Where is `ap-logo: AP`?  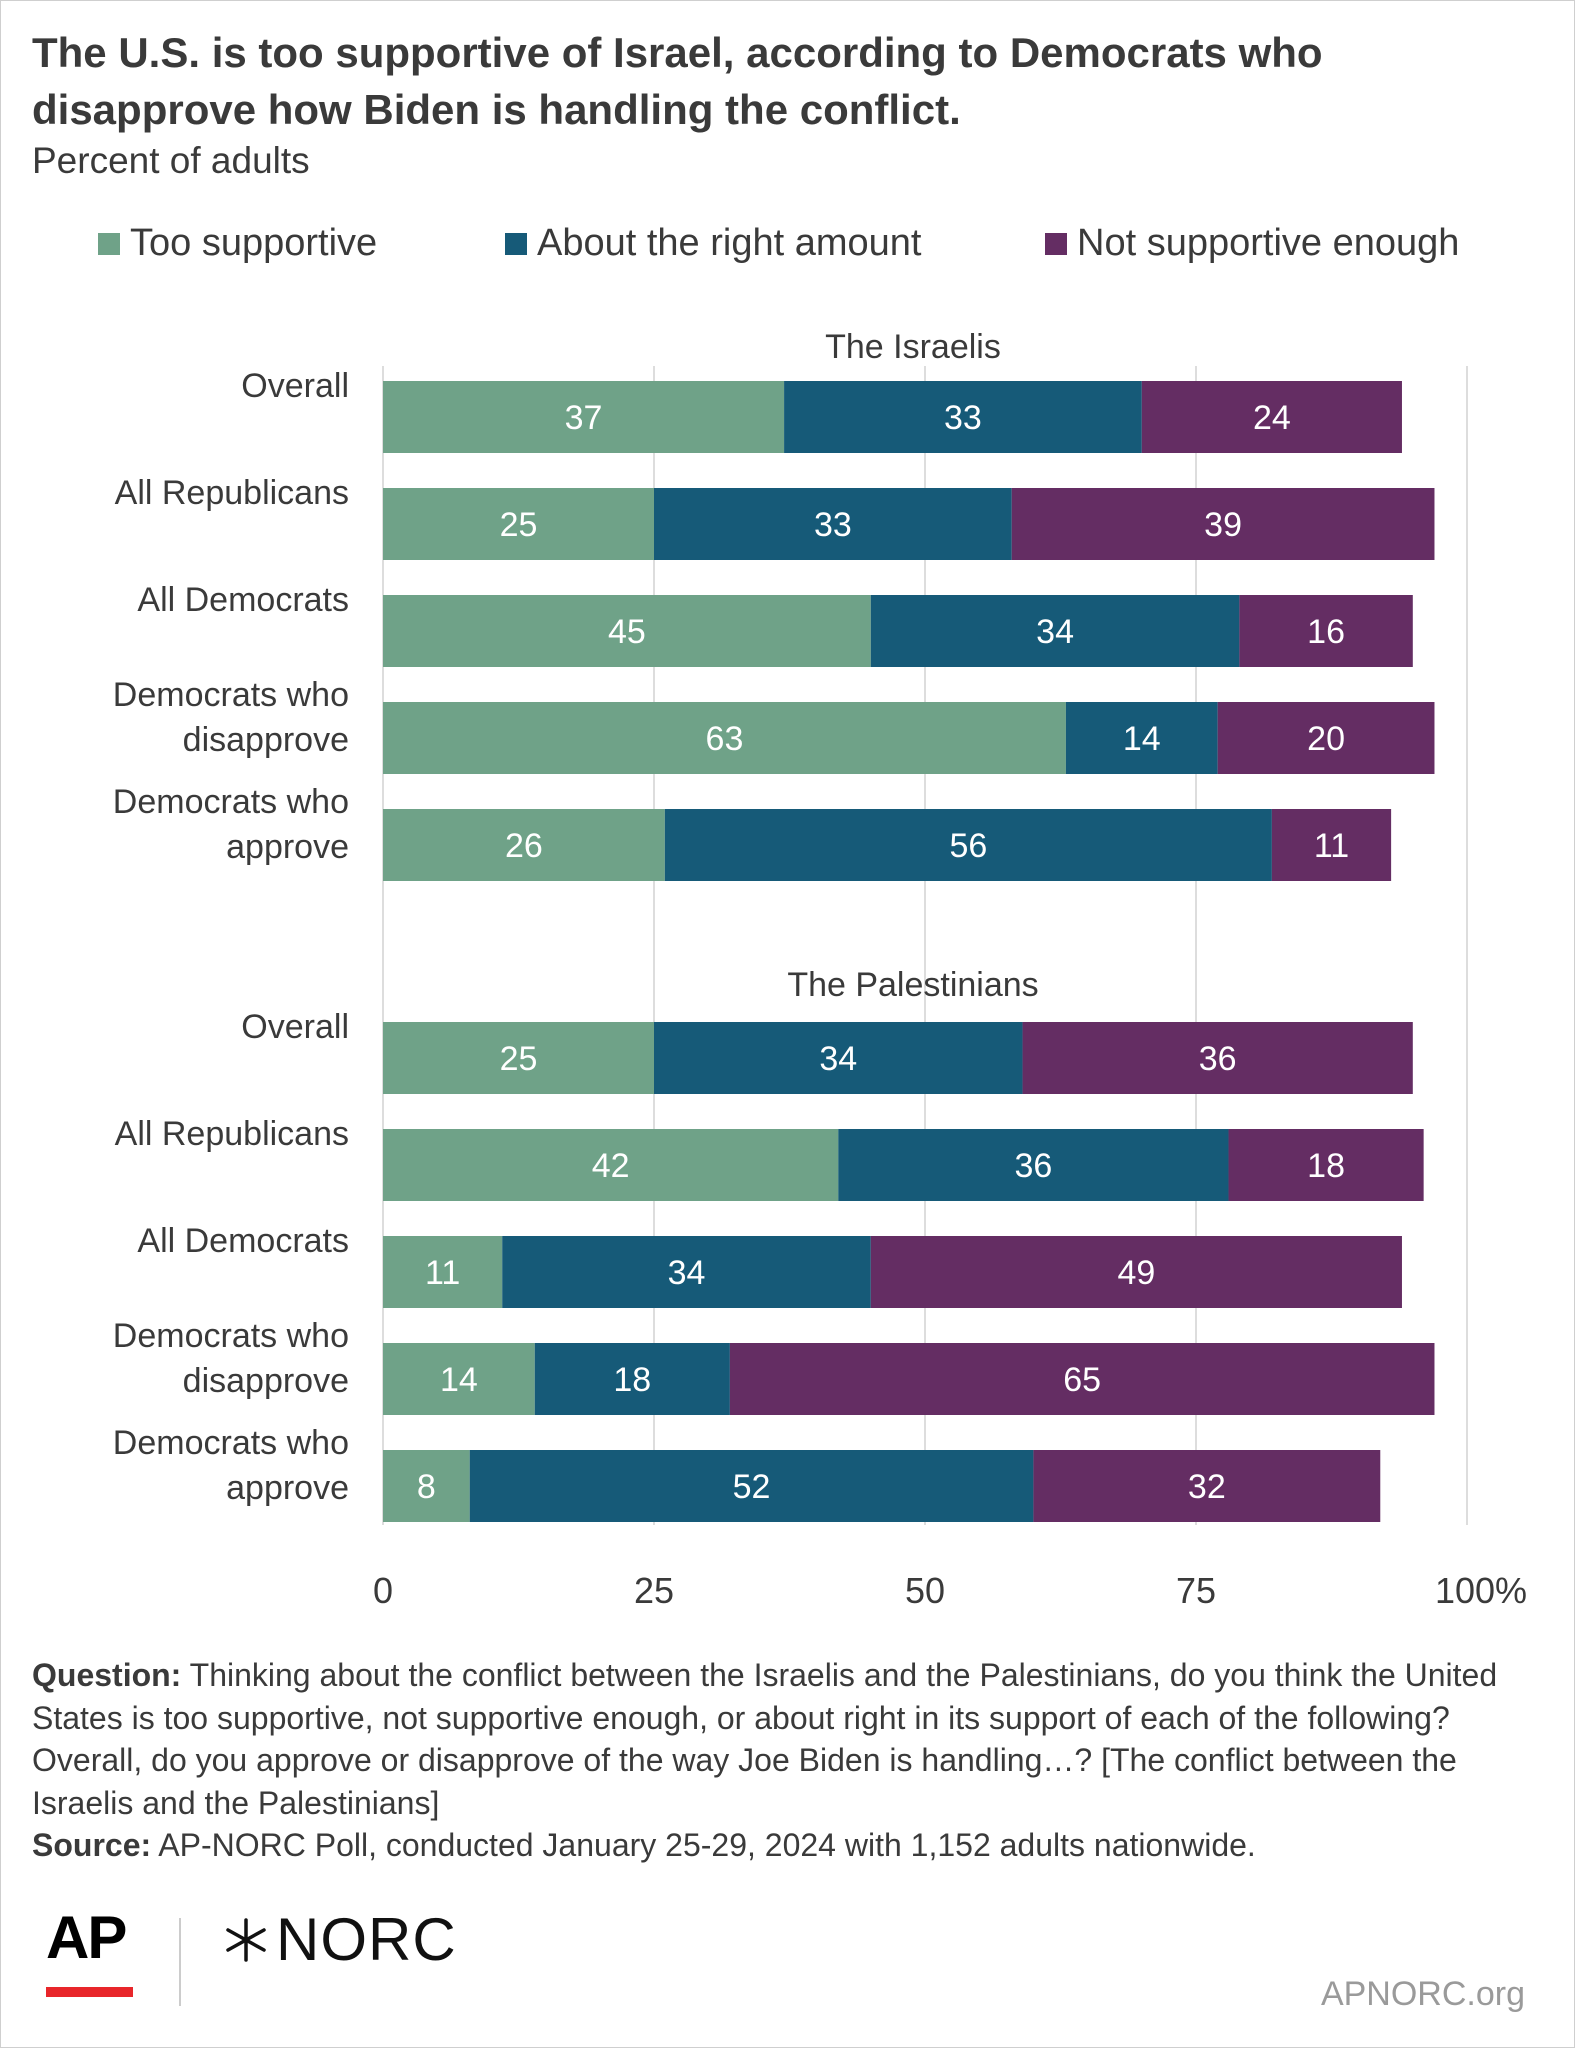 ap-logo: AP is located at coordinates (86, 1937).